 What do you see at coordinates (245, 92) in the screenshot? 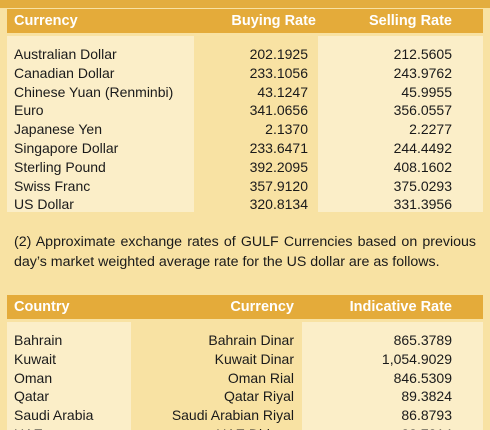
I see `table1-row: Chinese Yuan (Renminbi) 43.1247 45.9955` at bounding box center [245, 92].